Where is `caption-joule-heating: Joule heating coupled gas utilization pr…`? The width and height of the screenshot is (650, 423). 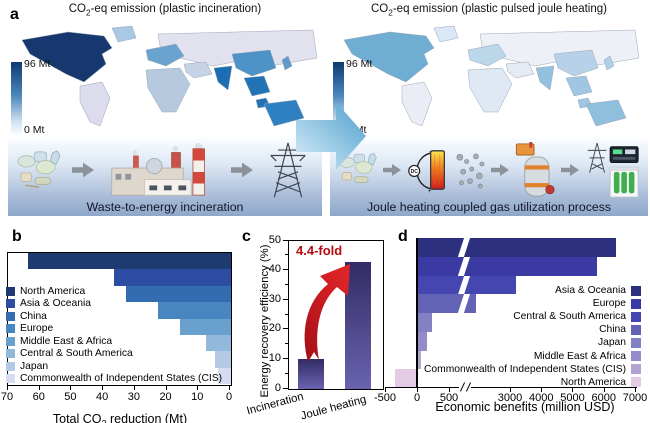 caption-joule-heating: Joule heating coupled gas utilization pr… is located at coordinates (489, 207).